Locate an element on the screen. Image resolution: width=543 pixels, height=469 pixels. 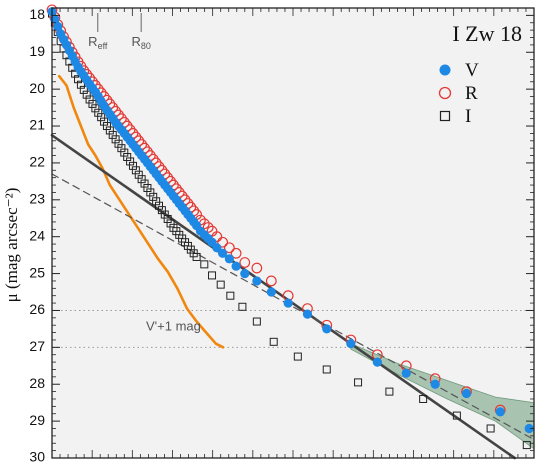
legend-item-r: R is located at coordinates (458, 93).